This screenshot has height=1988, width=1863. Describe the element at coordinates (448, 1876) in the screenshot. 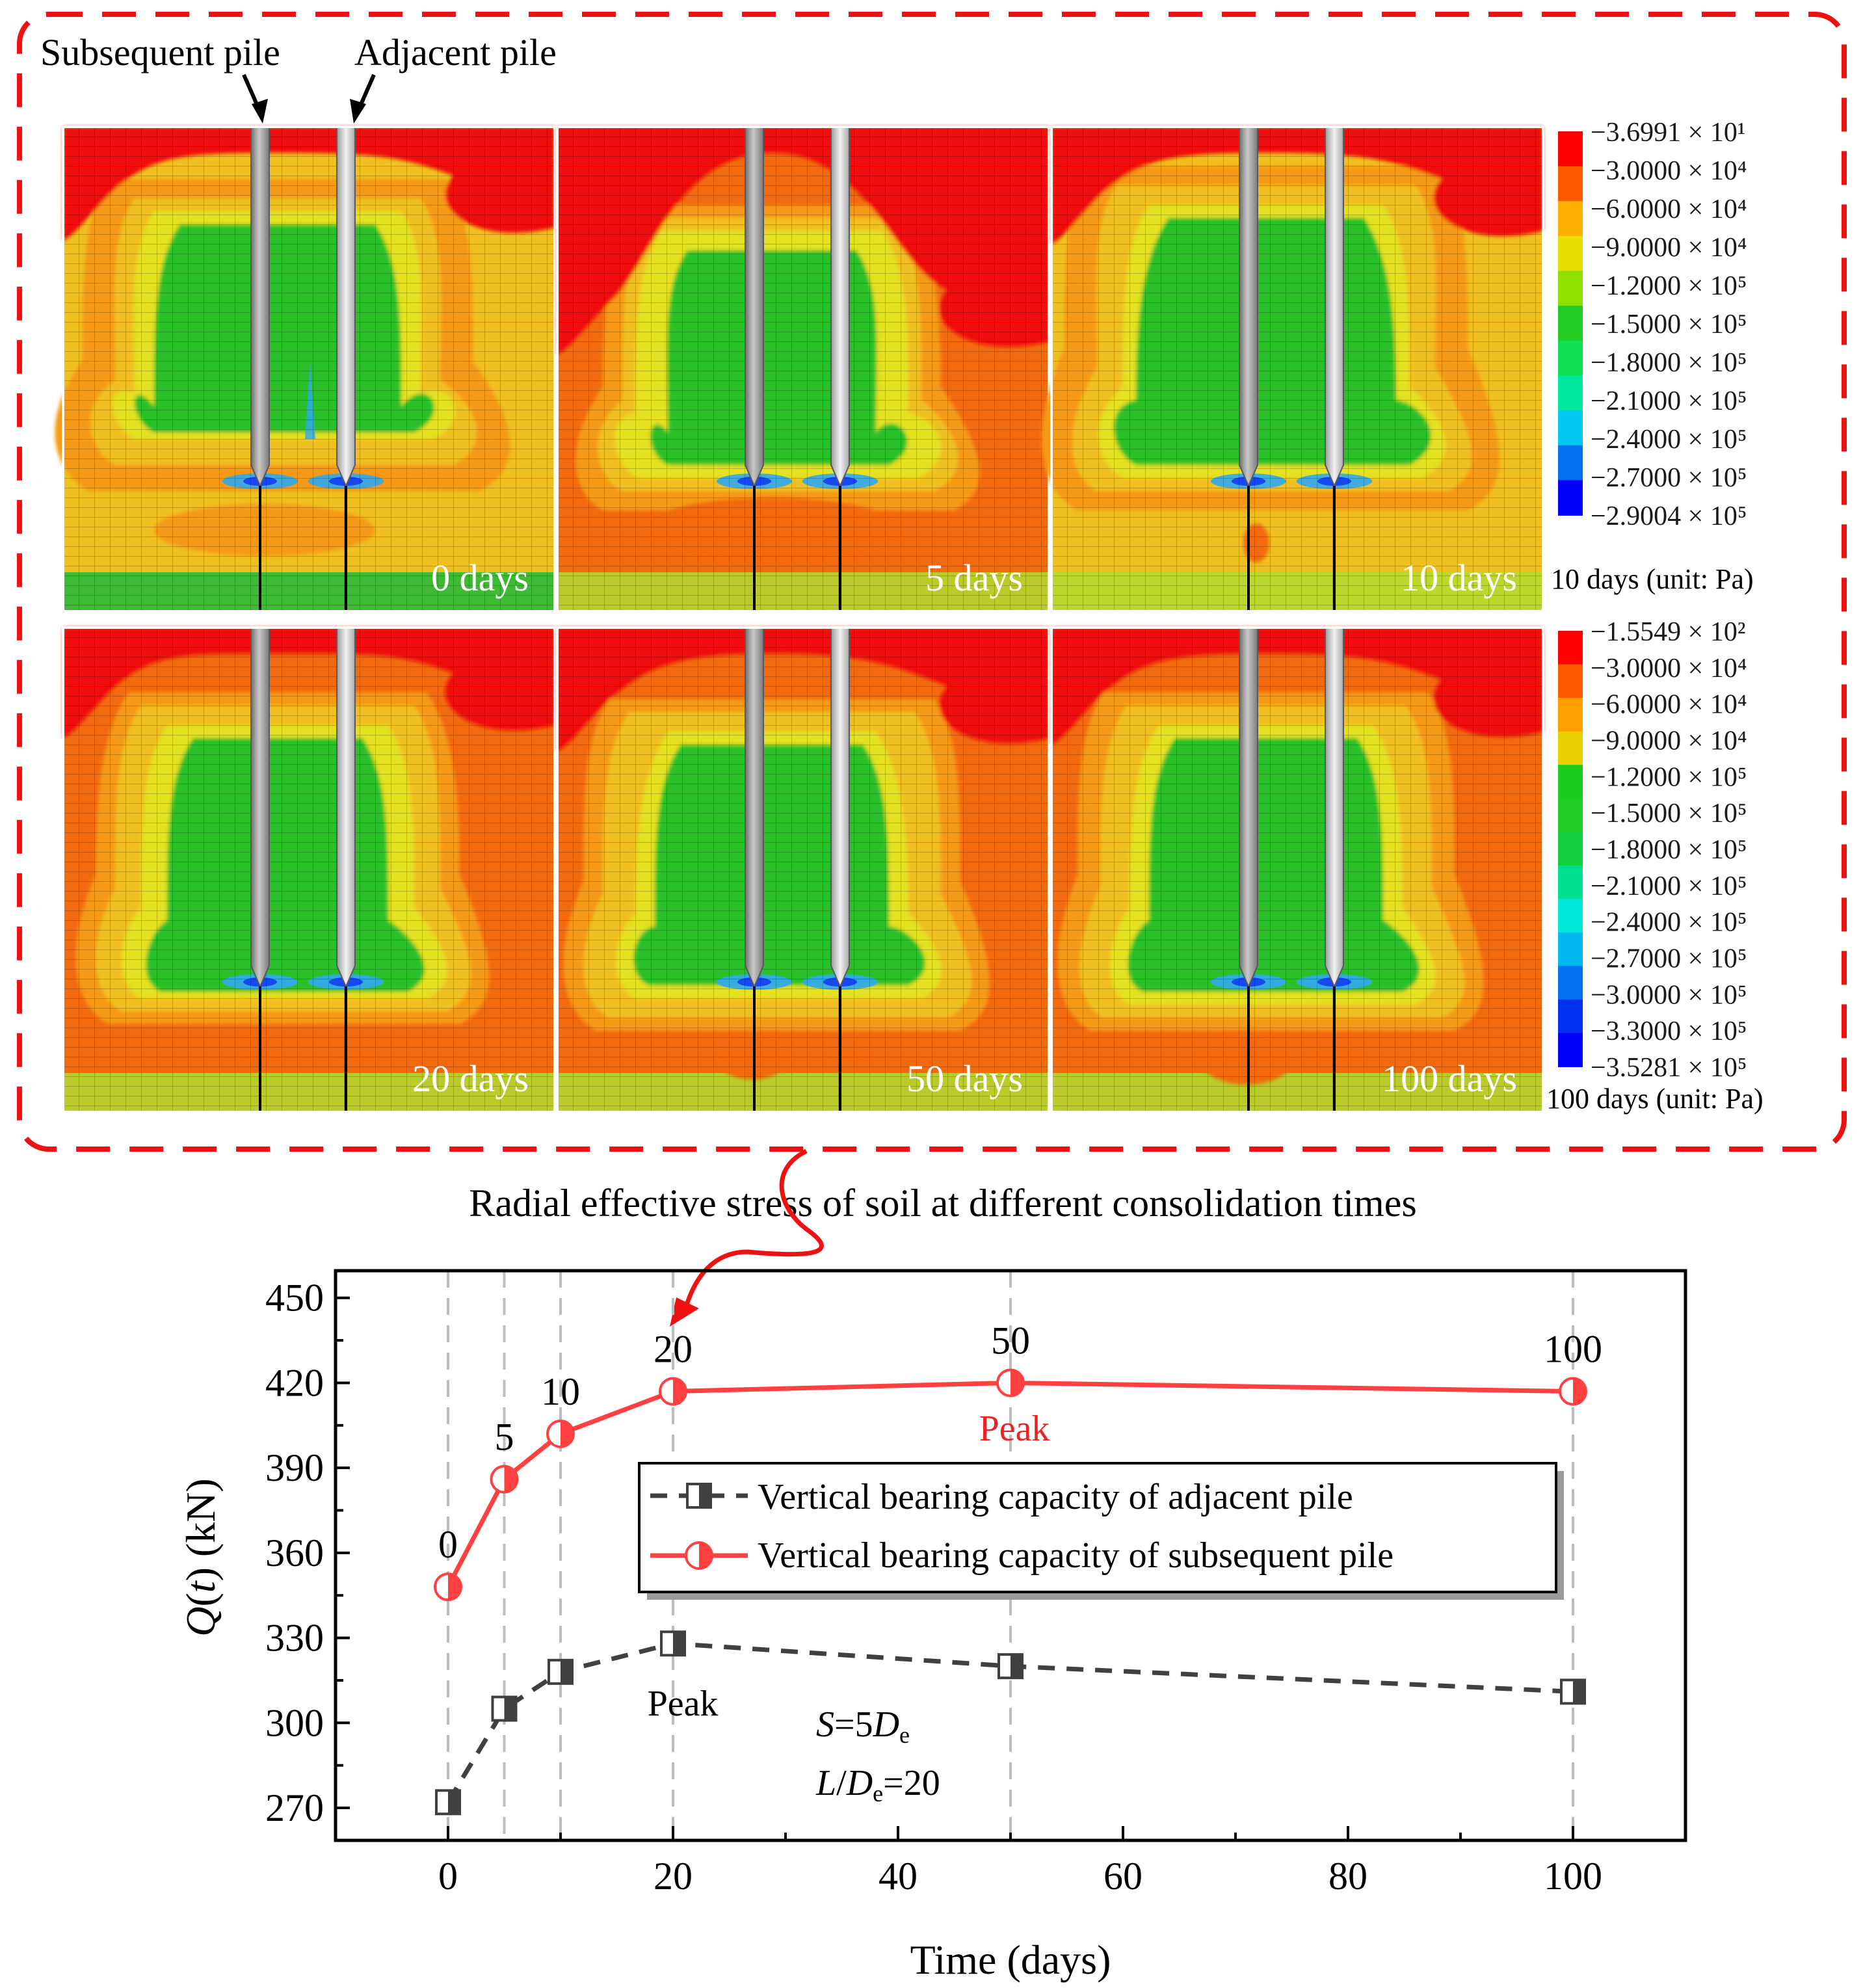

I see `x-tick-label-0: 0` at that location.